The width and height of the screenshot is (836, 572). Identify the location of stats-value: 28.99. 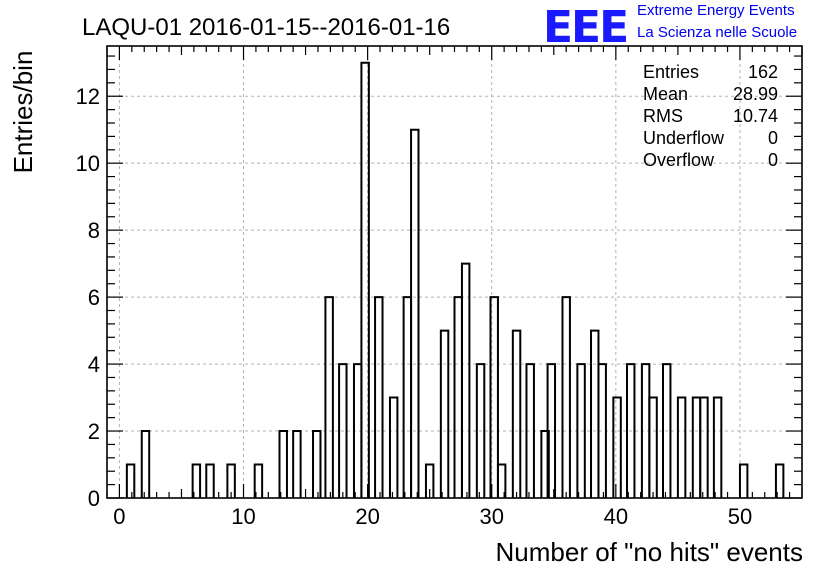
(755, 94).